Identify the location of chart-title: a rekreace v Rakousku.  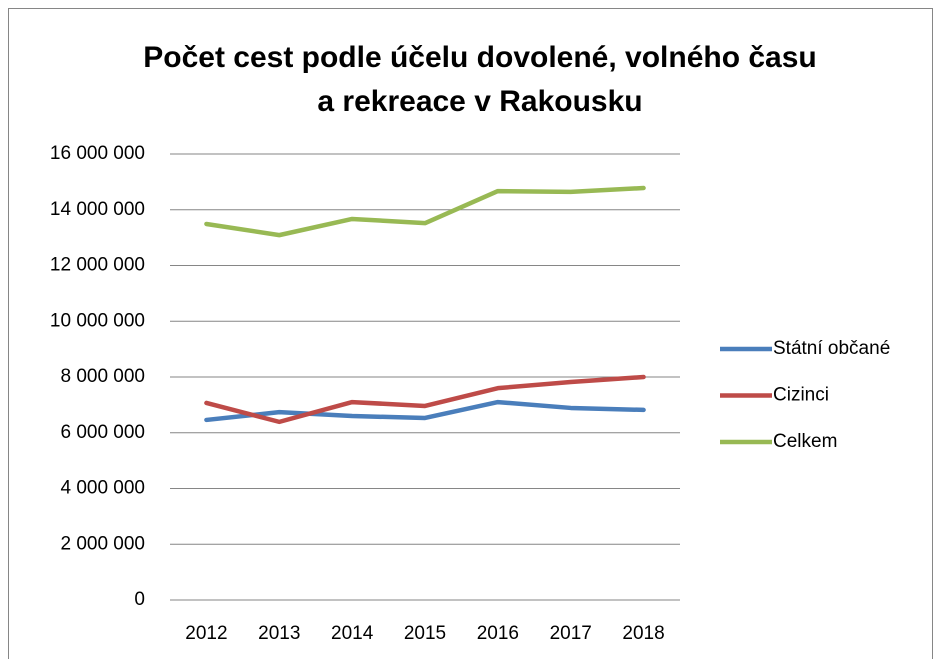
(479, 101).